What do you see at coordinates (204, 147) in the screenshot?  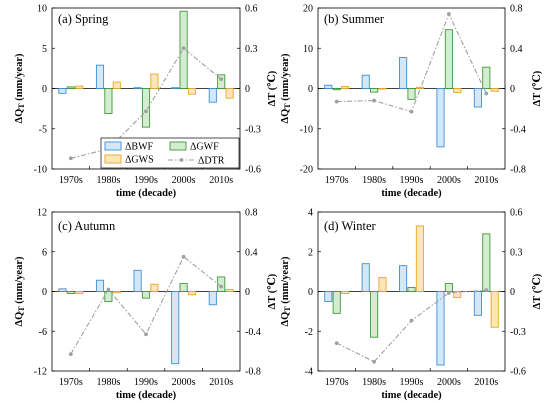 I see `legend-label-gwf: ΔGWF` at bounding box center [204, 147].